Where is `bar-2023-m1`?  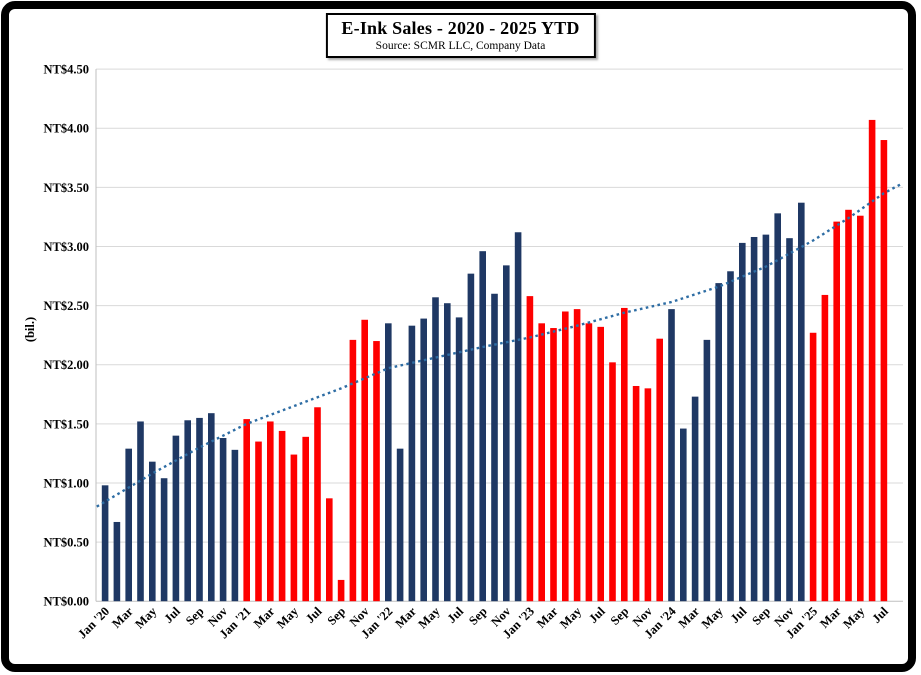
bar-2023-m1 is located at coordinates (530, 449).